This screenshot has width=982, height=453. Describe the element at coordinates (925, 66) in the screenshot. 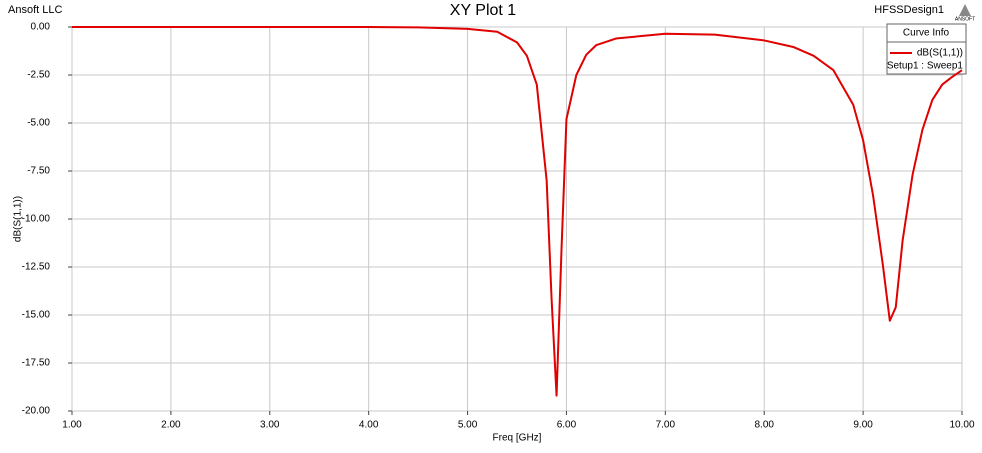

I see `legend-subtitle: Setup1 : Sweep1` at that location.